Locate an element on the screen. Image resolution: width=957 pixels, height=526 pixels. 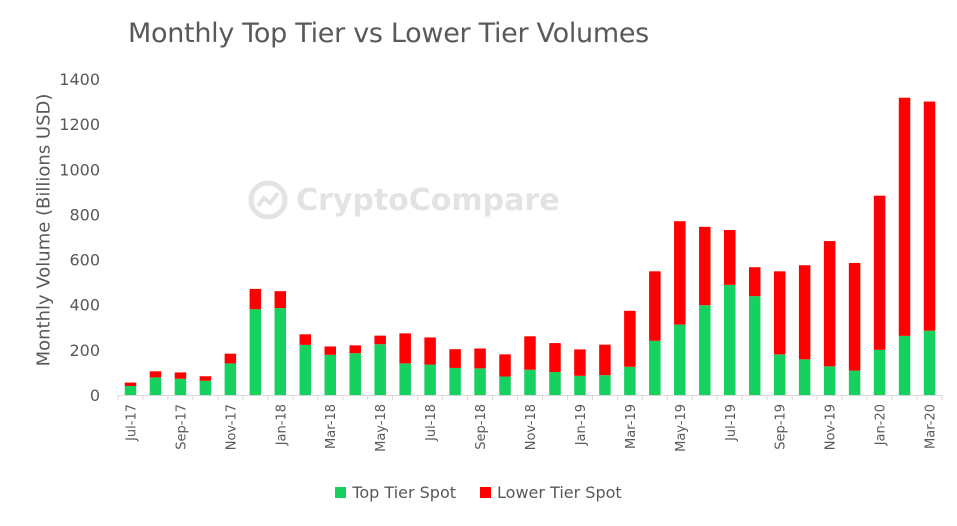
x-tick-label: Sep-19 is located at coordinates (781, 427).